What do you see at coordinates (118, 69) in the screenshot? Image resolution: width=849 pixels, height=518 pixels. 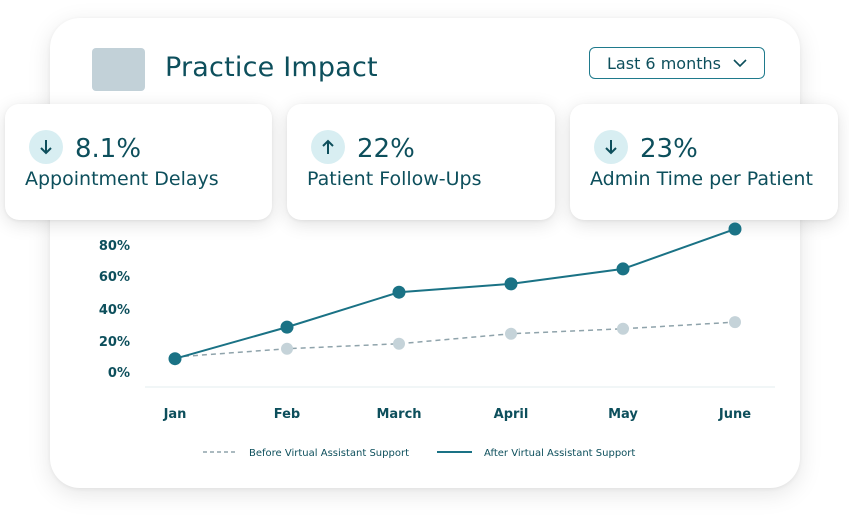 I see `logo-placeholder` at bounding box center [118, 69].